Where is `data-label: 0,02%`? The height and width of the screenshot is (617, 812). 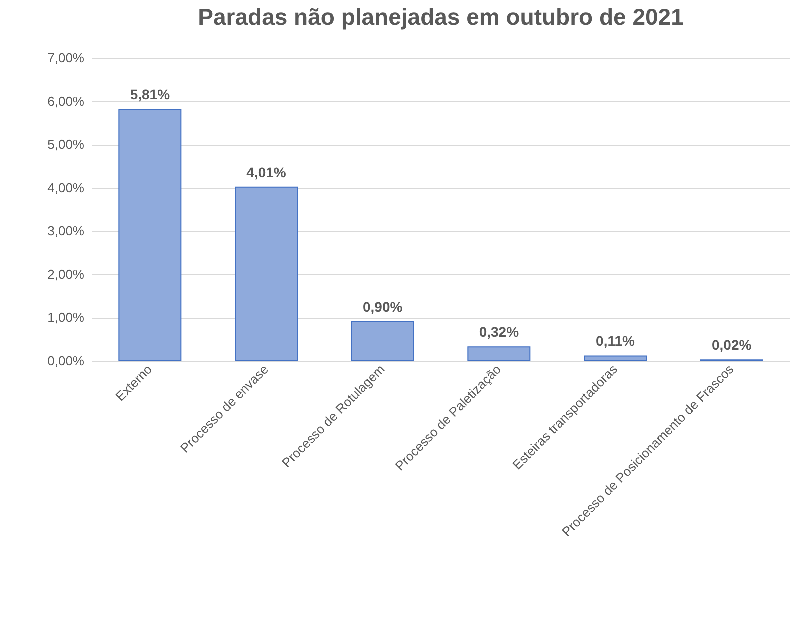
data-label: 0,02% is located at coordinates (732, 345).